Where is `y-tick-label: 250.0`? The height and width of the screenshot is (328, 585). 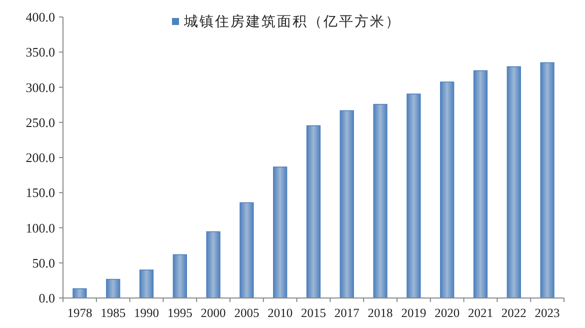 y-tick-label: 250.0 is located at coordinates (40, 122).